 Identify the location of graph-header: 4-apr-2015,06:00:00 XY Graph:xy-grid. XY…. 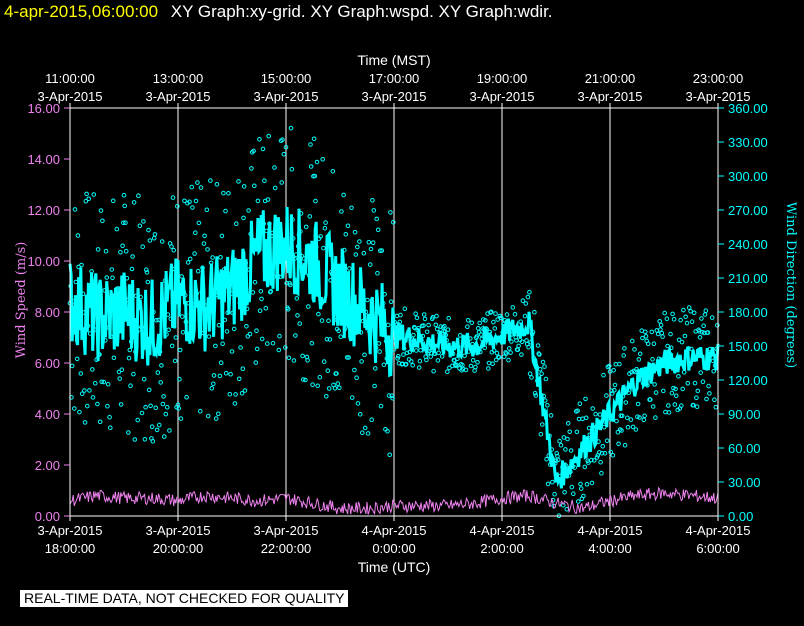
(278, 12).